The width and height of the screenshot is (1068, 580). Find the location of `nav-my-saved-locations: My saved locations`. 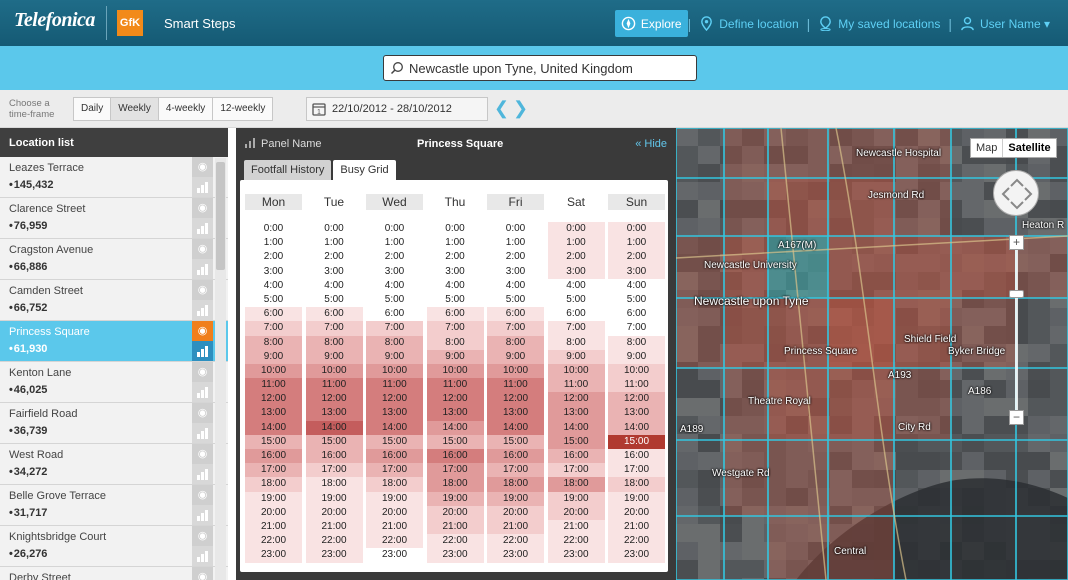

nav-my-saved-locations: My saved locations is located at coordinates (879, 23).